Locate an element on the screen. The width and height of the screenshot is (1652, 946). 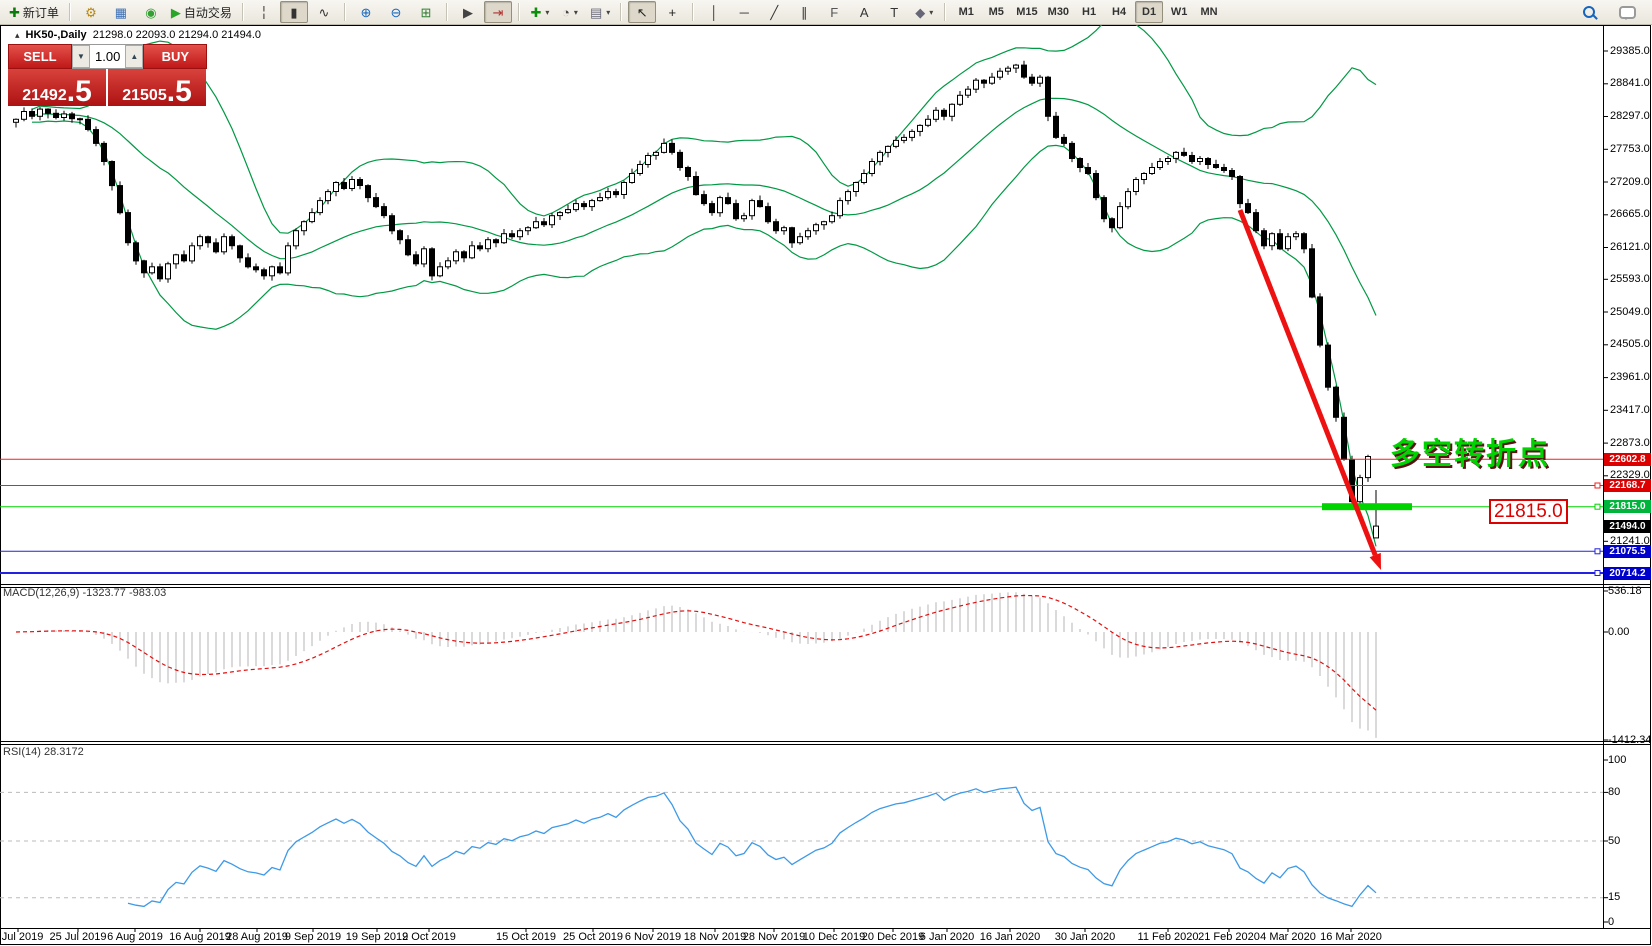
charts-window-button: ▦ is located at coordinates (121, 12).